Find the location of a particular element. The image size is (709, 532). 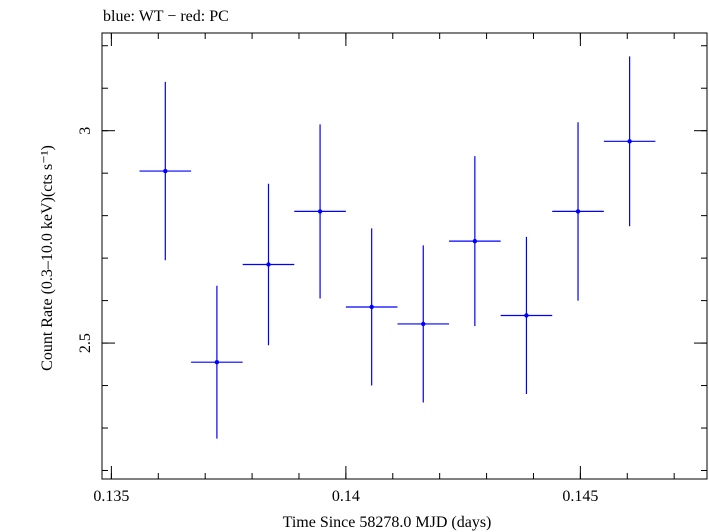

y-tick-label: 2.5 is located at coordinates (85, 343).